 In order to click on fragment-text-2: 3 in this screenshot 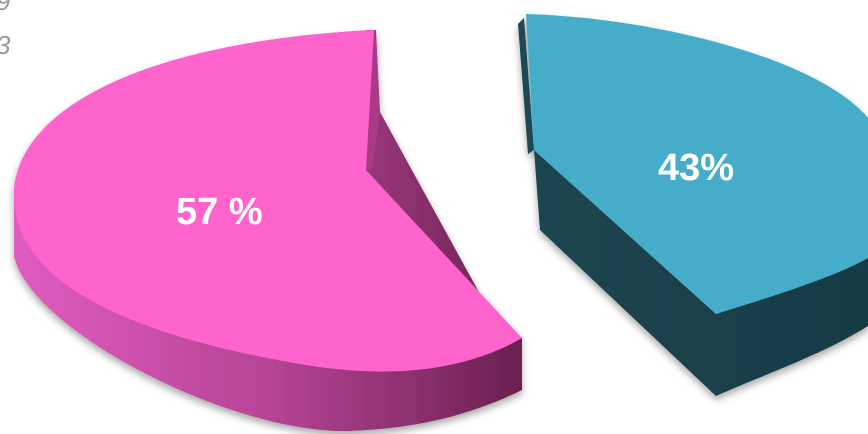, I will do `click(5, 45)`.